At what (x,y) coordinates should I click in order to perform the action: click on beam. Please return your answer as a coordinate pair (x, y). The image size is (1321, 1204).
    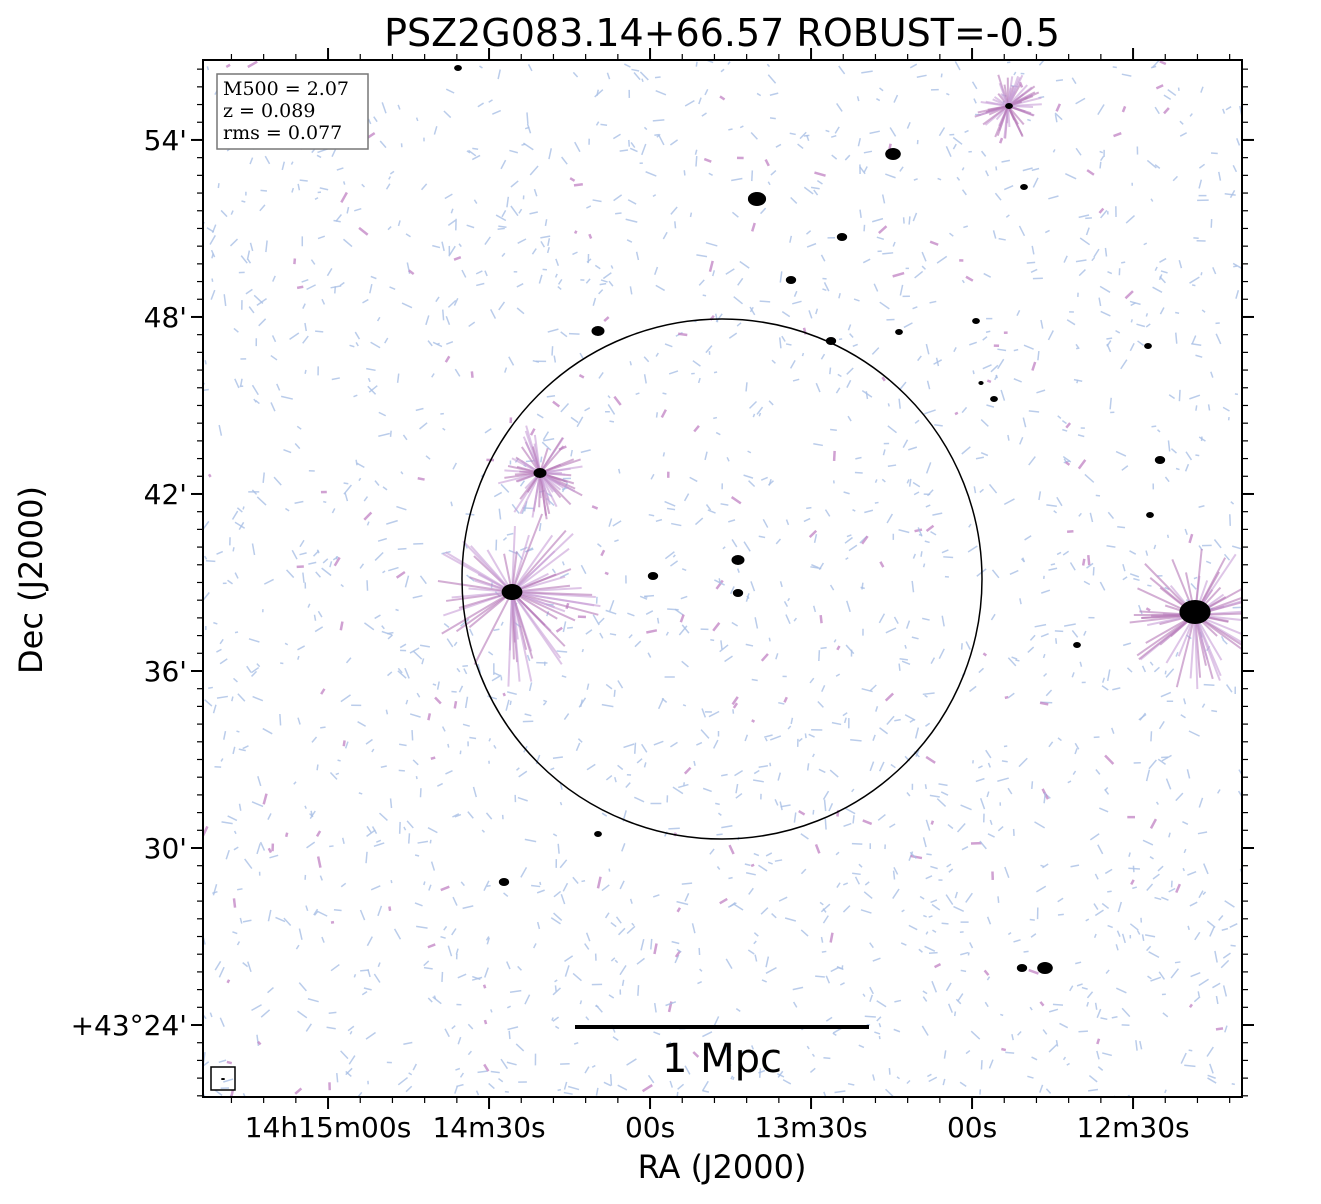
    Looking at the image, I should click on (223, 1079).